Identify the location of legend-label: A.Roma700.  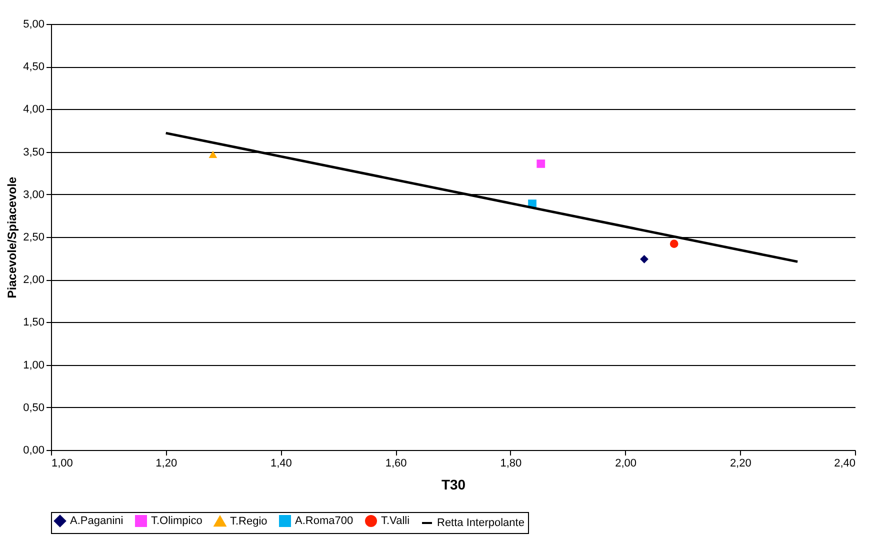
(324, 521).